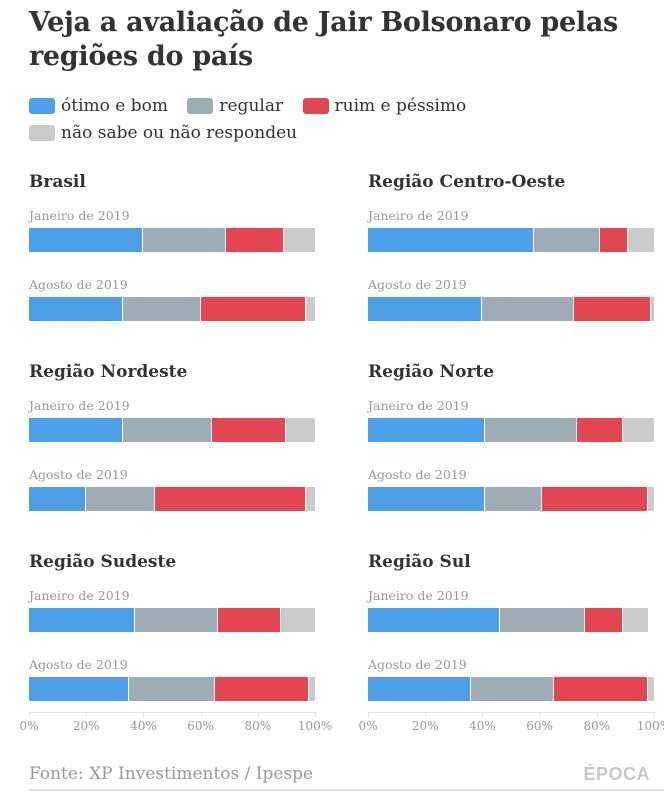 This screenshot has height=800, width=664. What do you see at coordinates (467, 182) in the screenshot?
I see `panel-title: Região Centro-Oeste` at bounding box center [467, 182].